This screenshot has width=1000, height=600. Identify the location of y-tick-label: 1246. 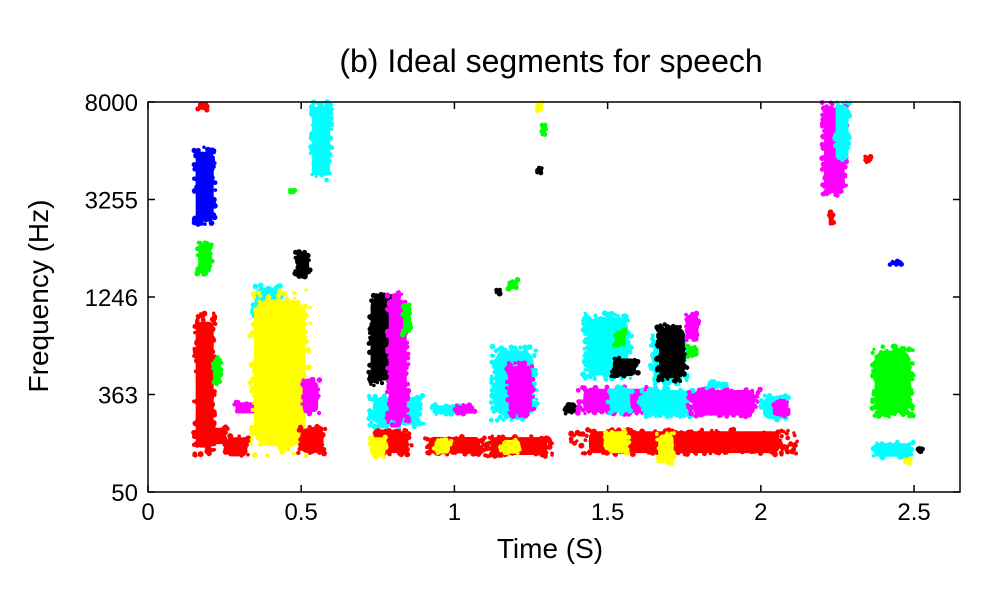
(111, 298).